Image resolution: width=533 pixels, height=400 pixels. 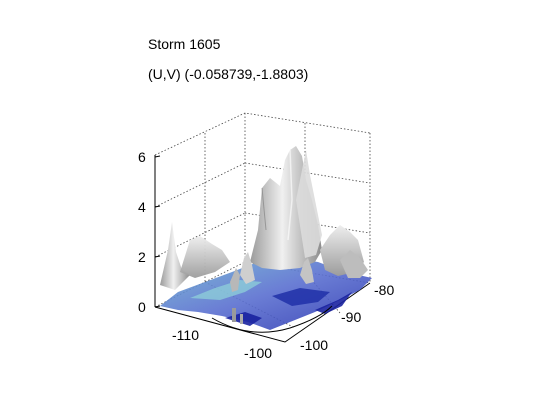 What do you see at coordinates (142, 257) in the screenshot?
I see `z-tick-label: 2` at bounding box center [142, 257].